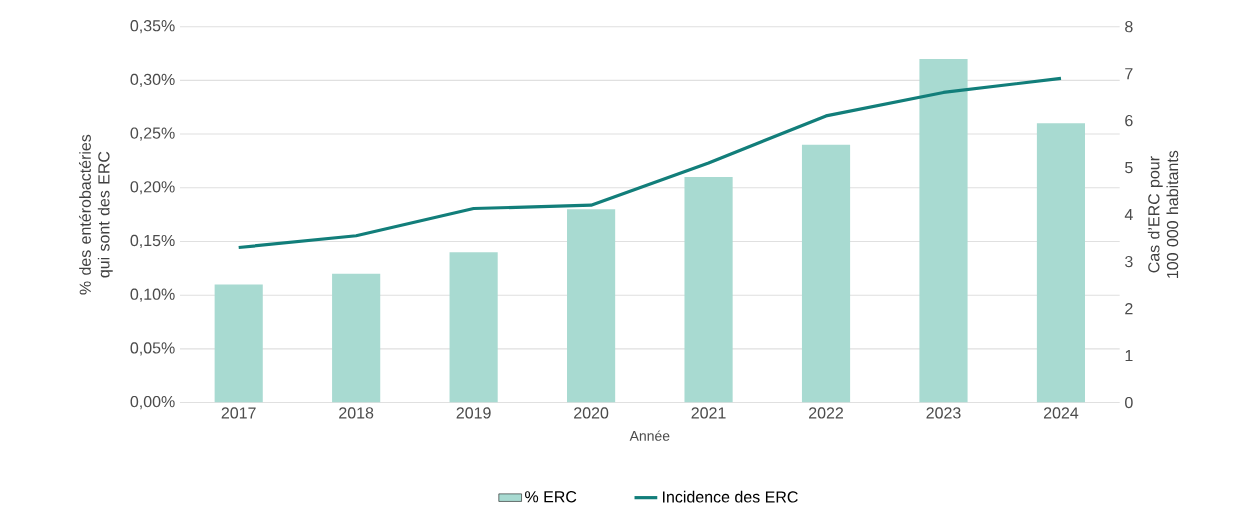 The image size is (1249, 515). I want to click on legend-label: % ERC, so click(551, 497).